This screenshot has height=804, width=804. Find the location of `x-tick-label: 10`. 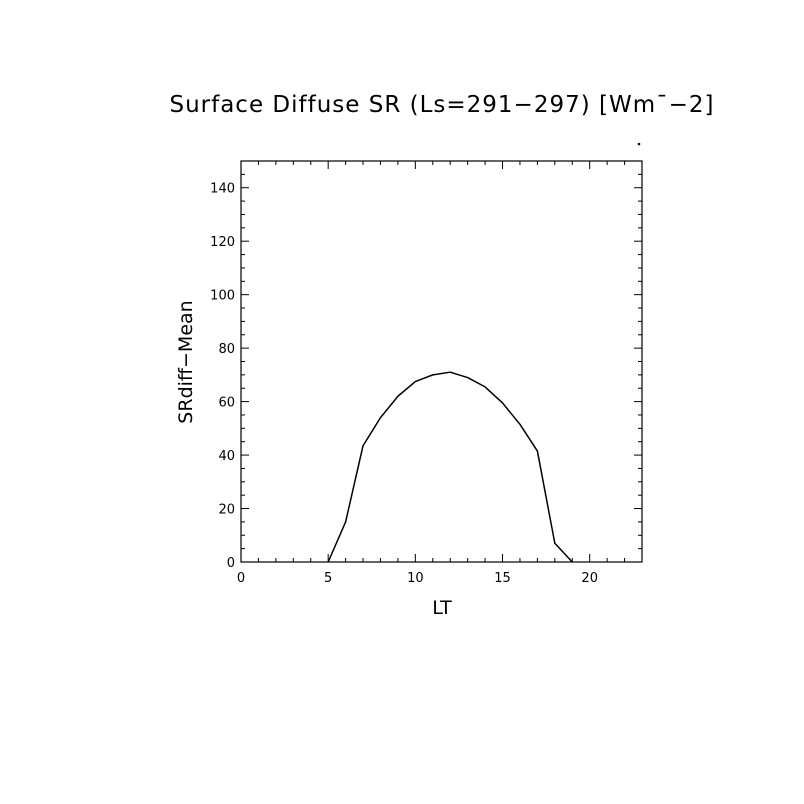

x-tick-label: 10 is located at coordinates (415, 578).